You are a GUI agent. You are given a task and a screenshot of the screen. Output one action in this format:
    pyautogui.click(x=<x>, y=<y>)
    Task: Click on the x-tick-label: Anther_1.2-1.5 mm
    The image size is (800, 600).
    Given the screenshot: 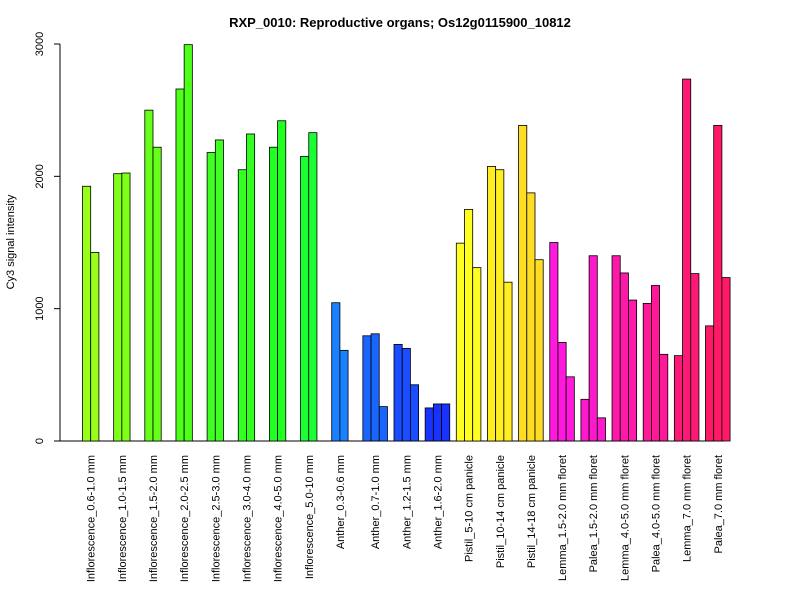 What is the action you would take?
    pyautogui.click(x=407, y=502)
    